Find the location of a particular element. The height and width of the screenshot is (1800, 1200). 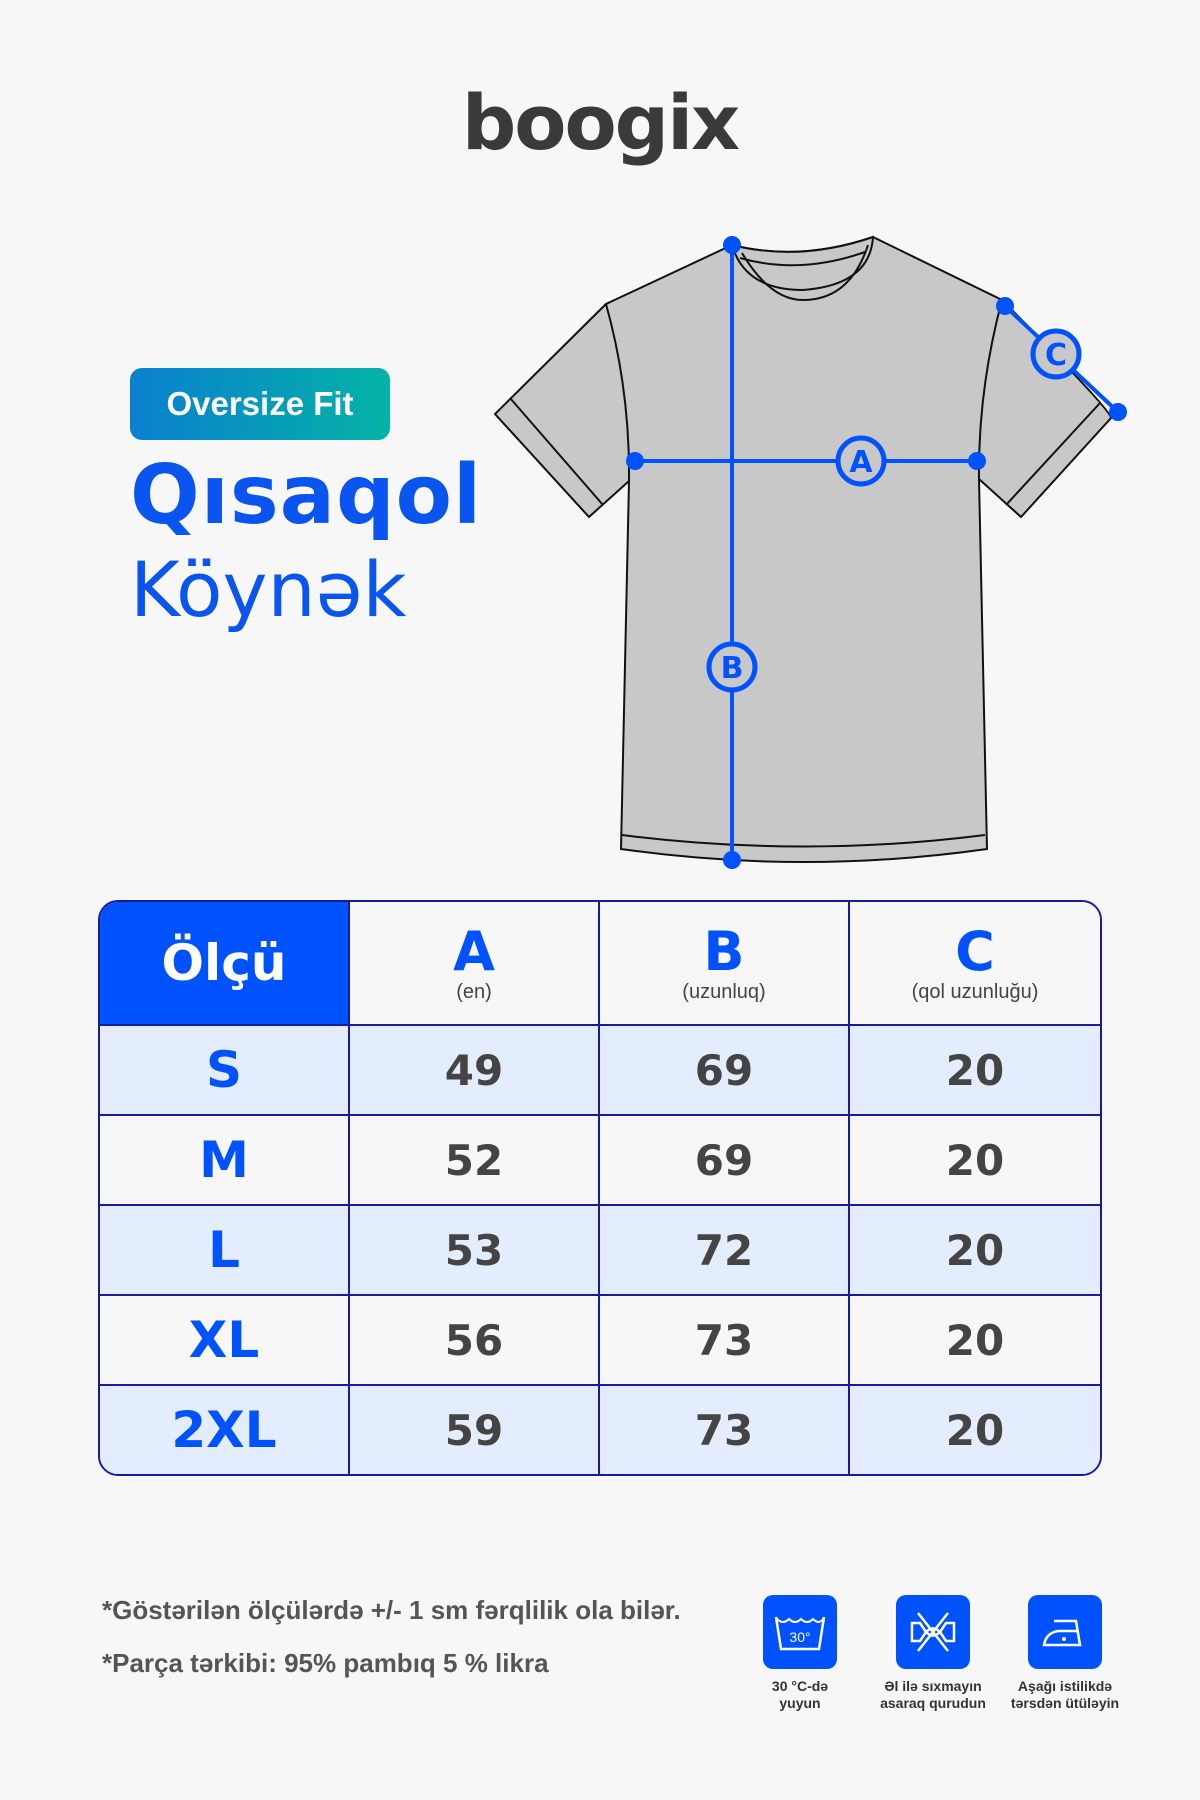

iron-low-icon is located at coordinates (1065, 1632).